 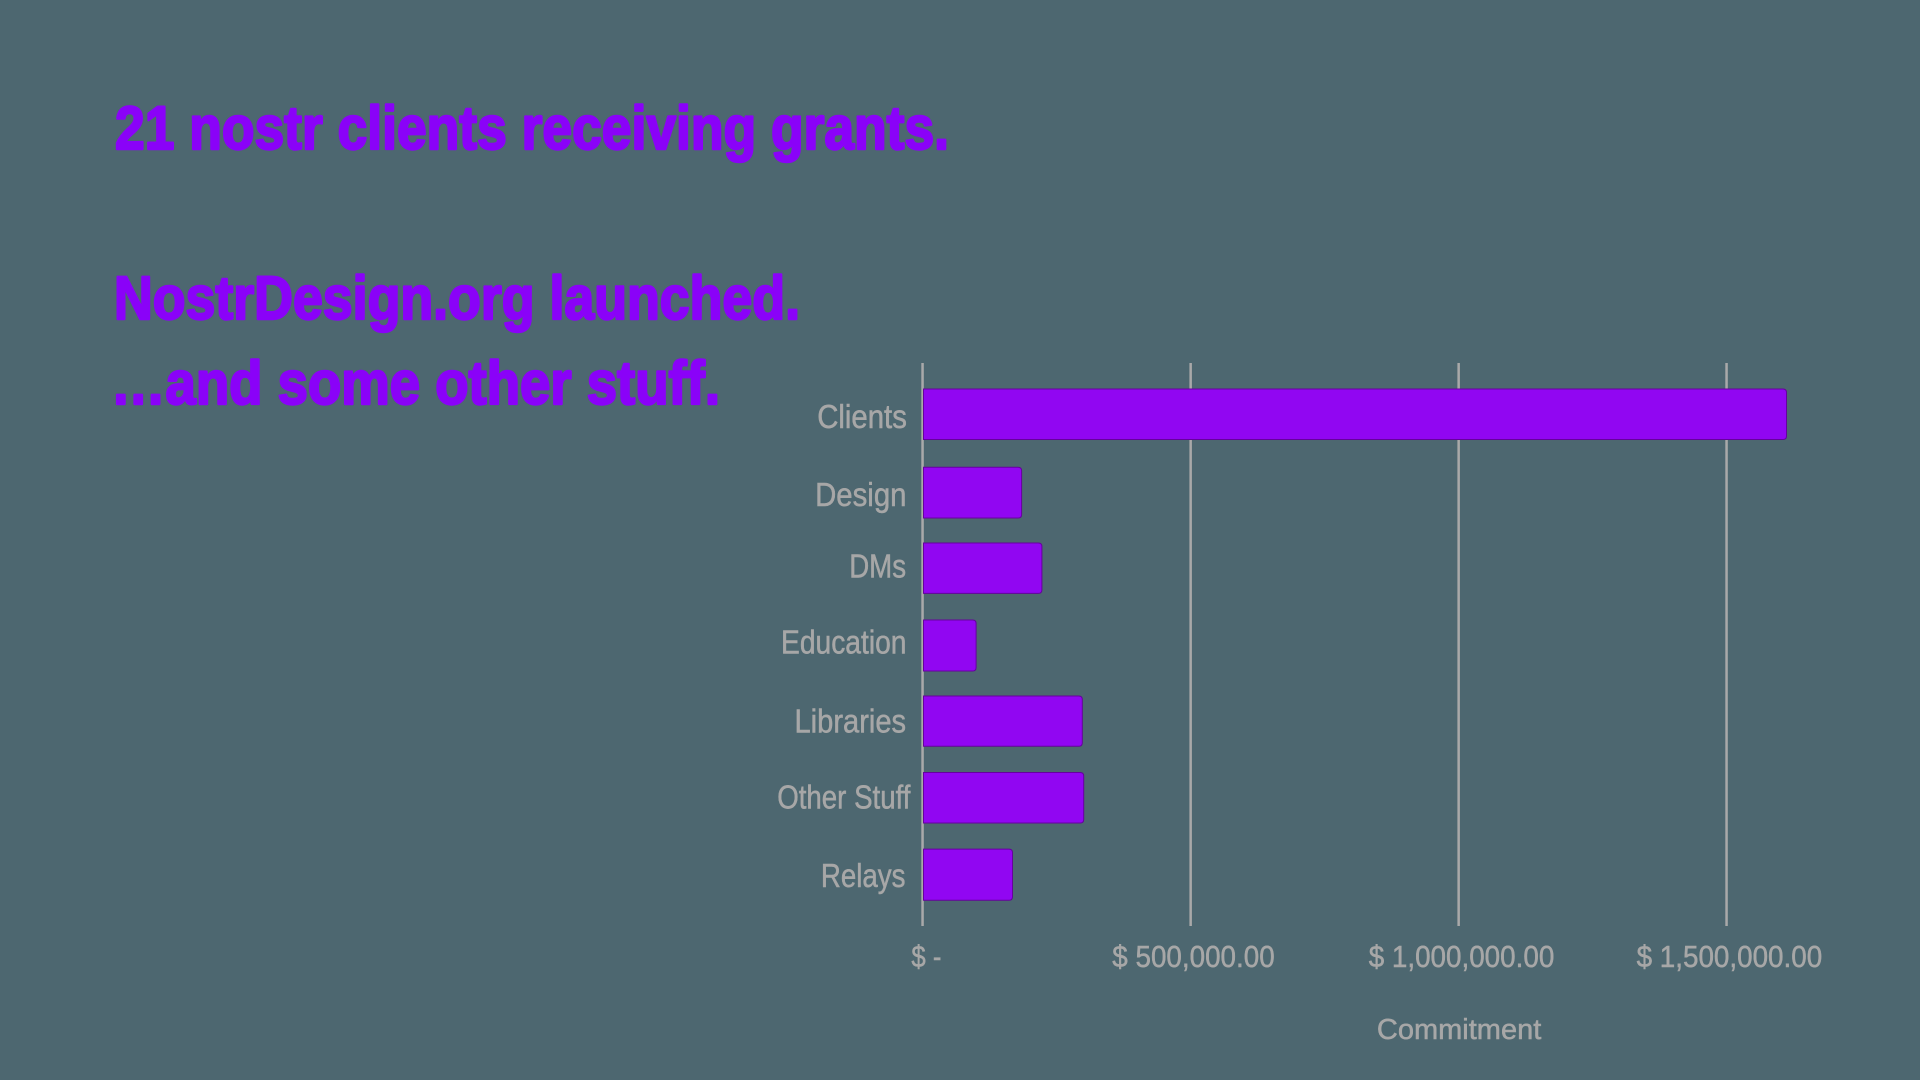 I want to click on svg-text: Other Stuff, so click(x=844, y=796).